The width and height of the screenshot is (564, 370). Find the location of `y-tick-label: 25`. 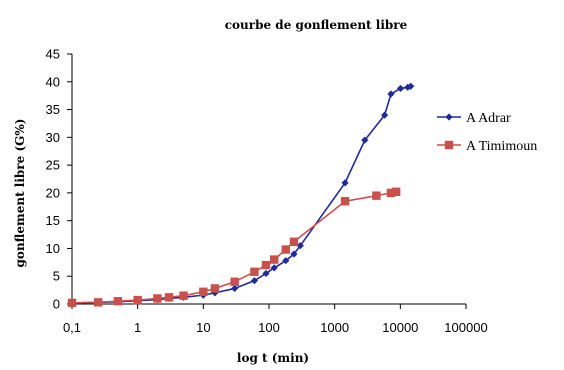

y-tick-label: 25 is located at coordinates (53, 165).